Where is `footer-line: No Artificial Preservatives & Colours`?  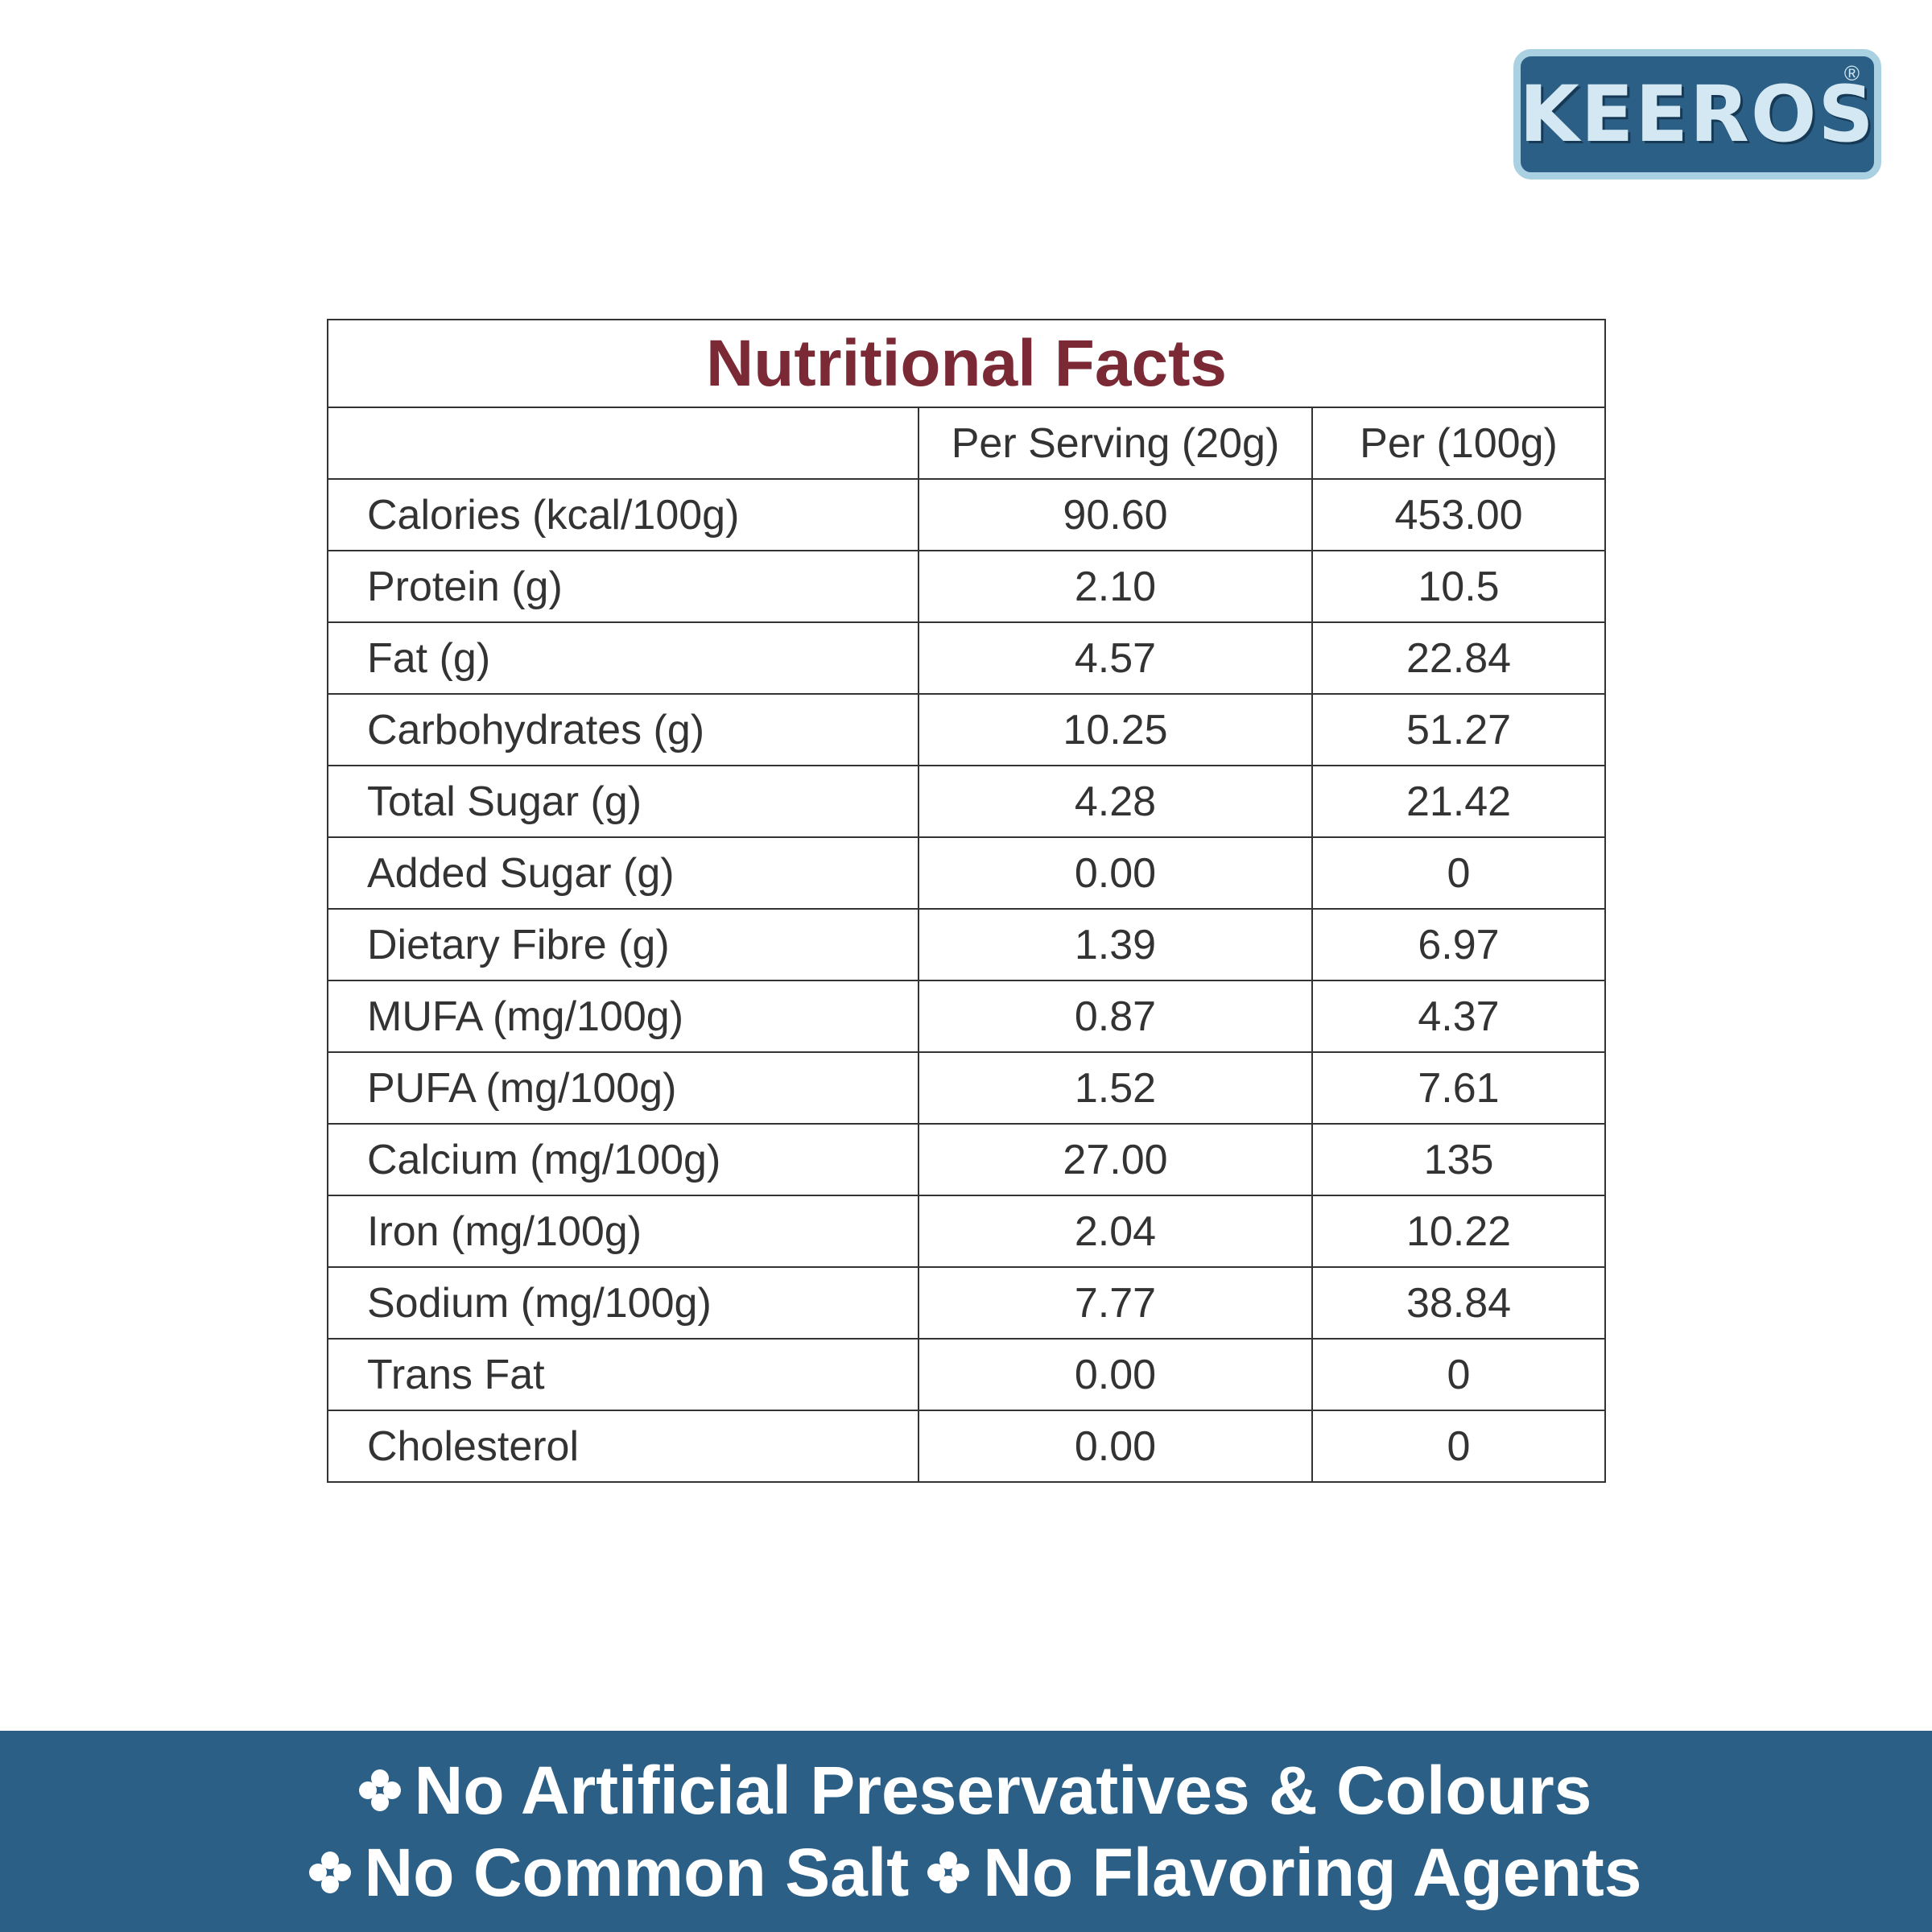
footer-line: No Artificial Preservatives & Colours is located at coordinates (966, 1790).